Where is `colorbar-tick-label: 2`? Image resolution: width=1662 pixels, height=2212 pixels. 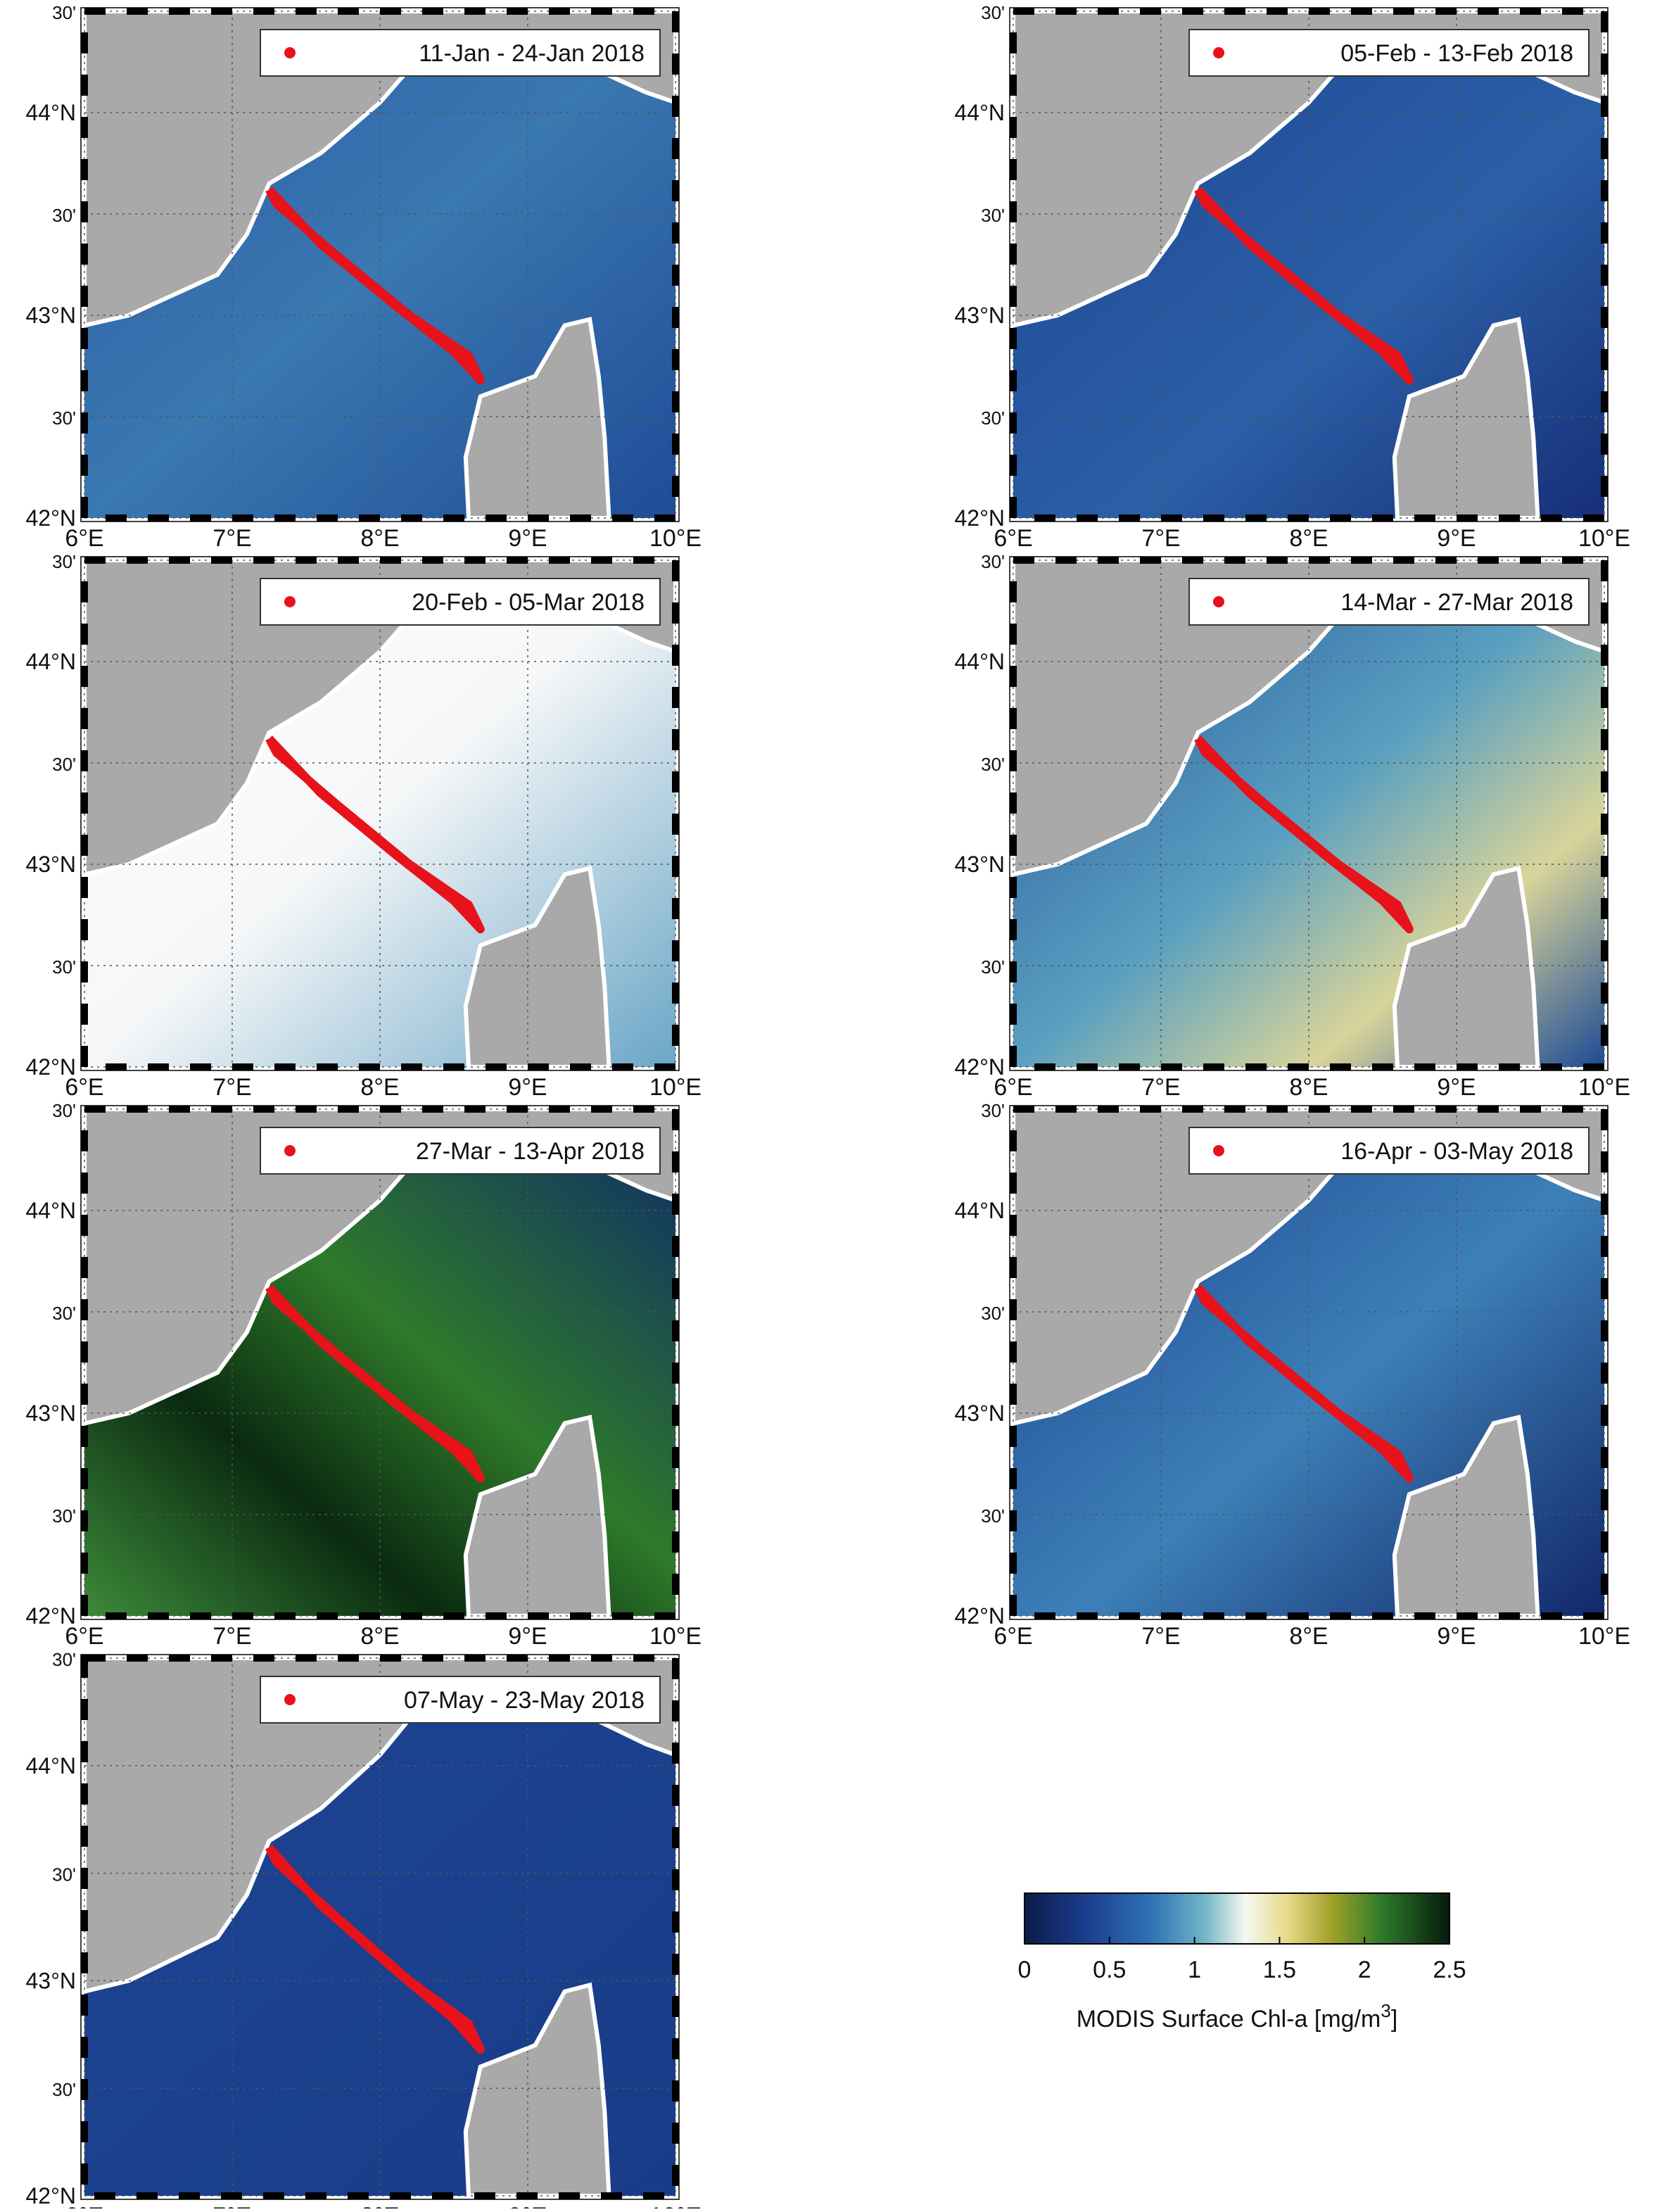
colorbar-tick-label: 2 is located at coordinates (1364, 1970).